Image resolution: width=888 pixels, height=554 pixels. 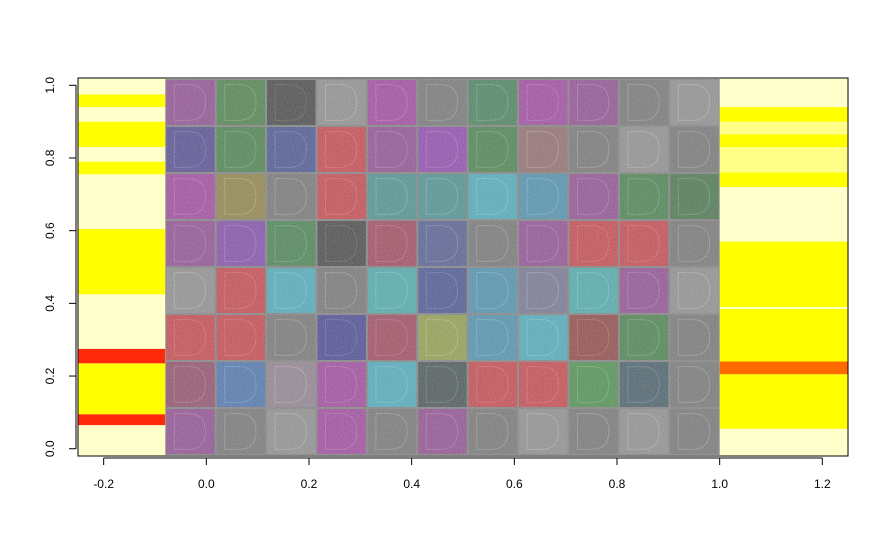 What do you see at coordinates (50, 85) in the screenshot?
I see `y-tick-label: 1.0` at bounding box center [50, 85].